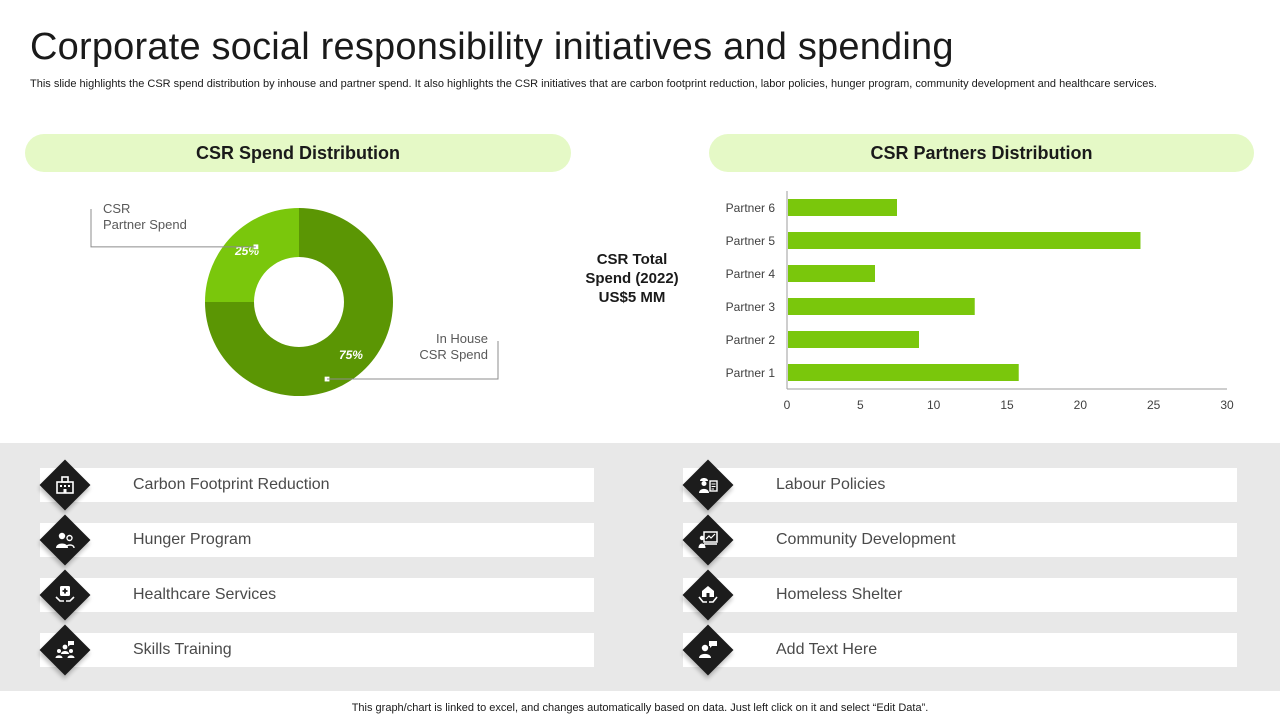 Image resolution: width=1280 pixels, height=720 pixels. Describe the element at coordinates (751, 307) in the screenshot. I see `y-tick-label: Partner 3` at that location.